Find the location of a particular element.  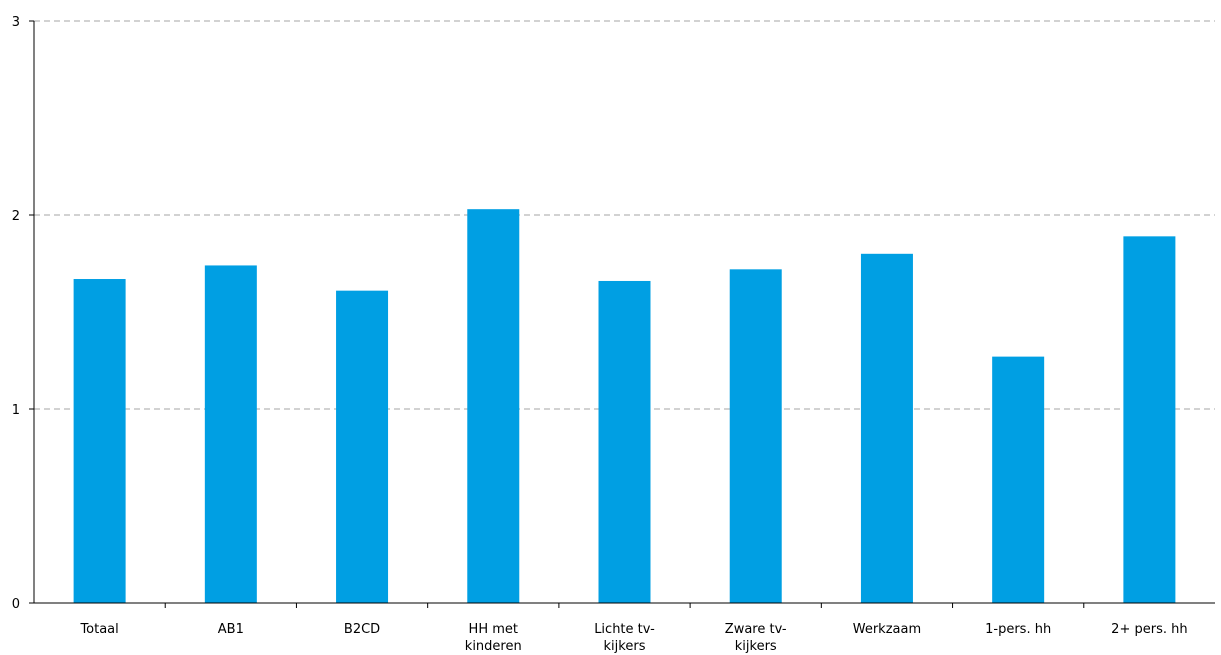

x-tick-label: AB1 is located at coordinates (231, 629).